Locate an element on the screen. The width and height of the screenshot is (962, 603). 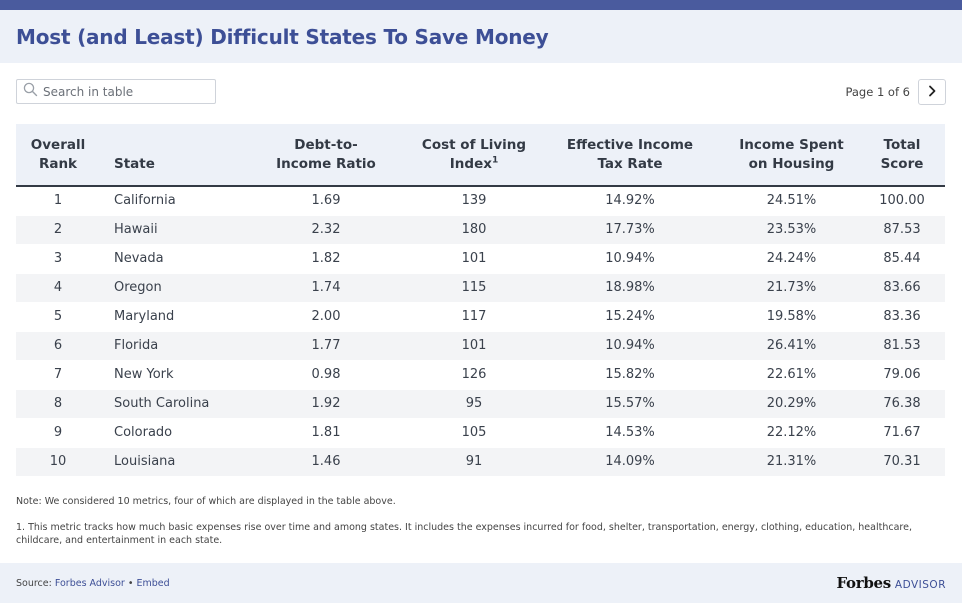
cell-rank: 6 is located at coordinates (58, 346).